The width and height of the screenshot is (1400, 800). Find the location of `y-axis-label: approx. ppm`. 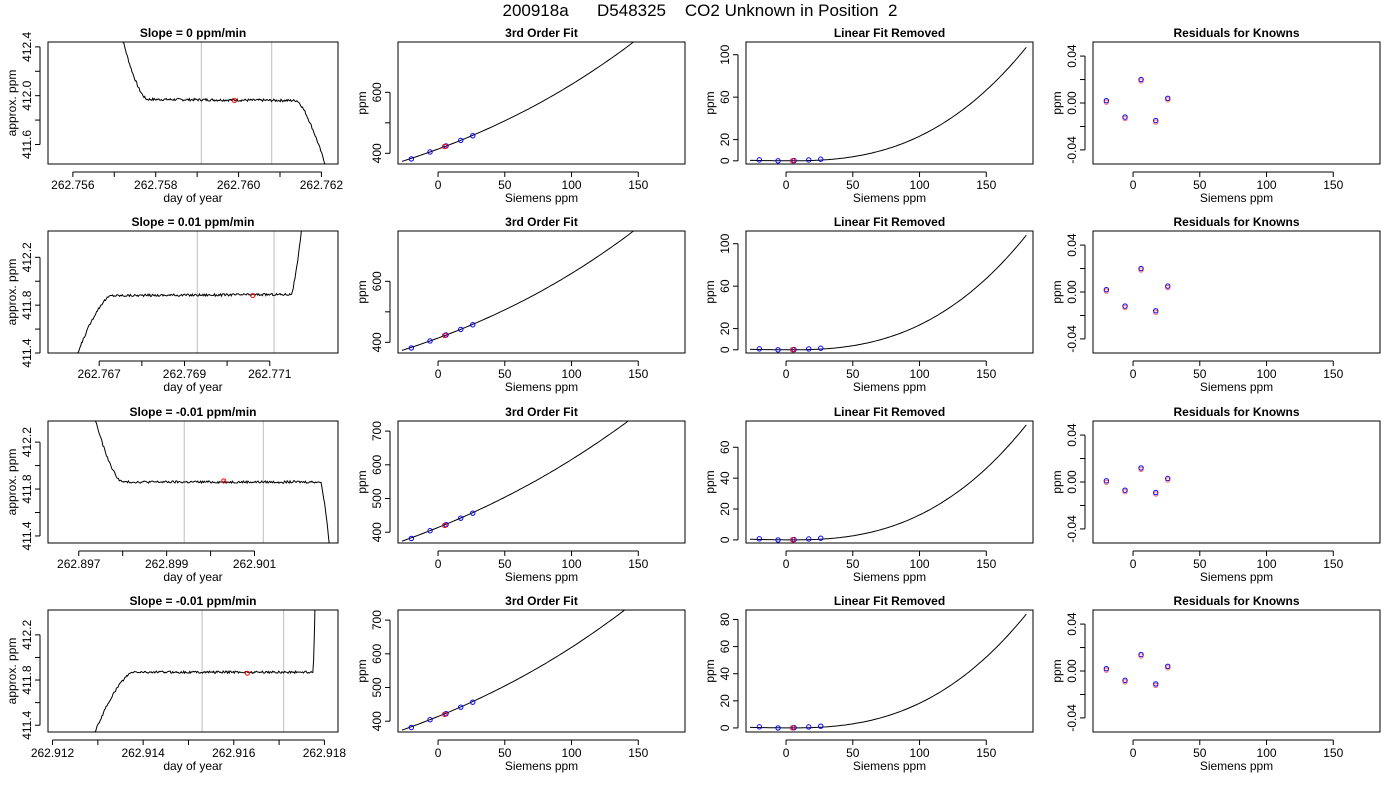

y-axis-label: approx. ppm is located at coordinates (12, 671).